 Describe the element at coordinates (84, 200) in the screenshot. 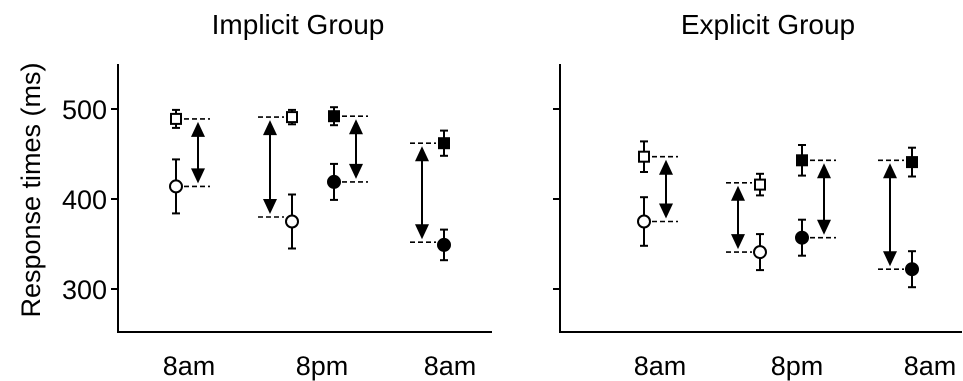

I see `y-tick-label: 400` at that location.